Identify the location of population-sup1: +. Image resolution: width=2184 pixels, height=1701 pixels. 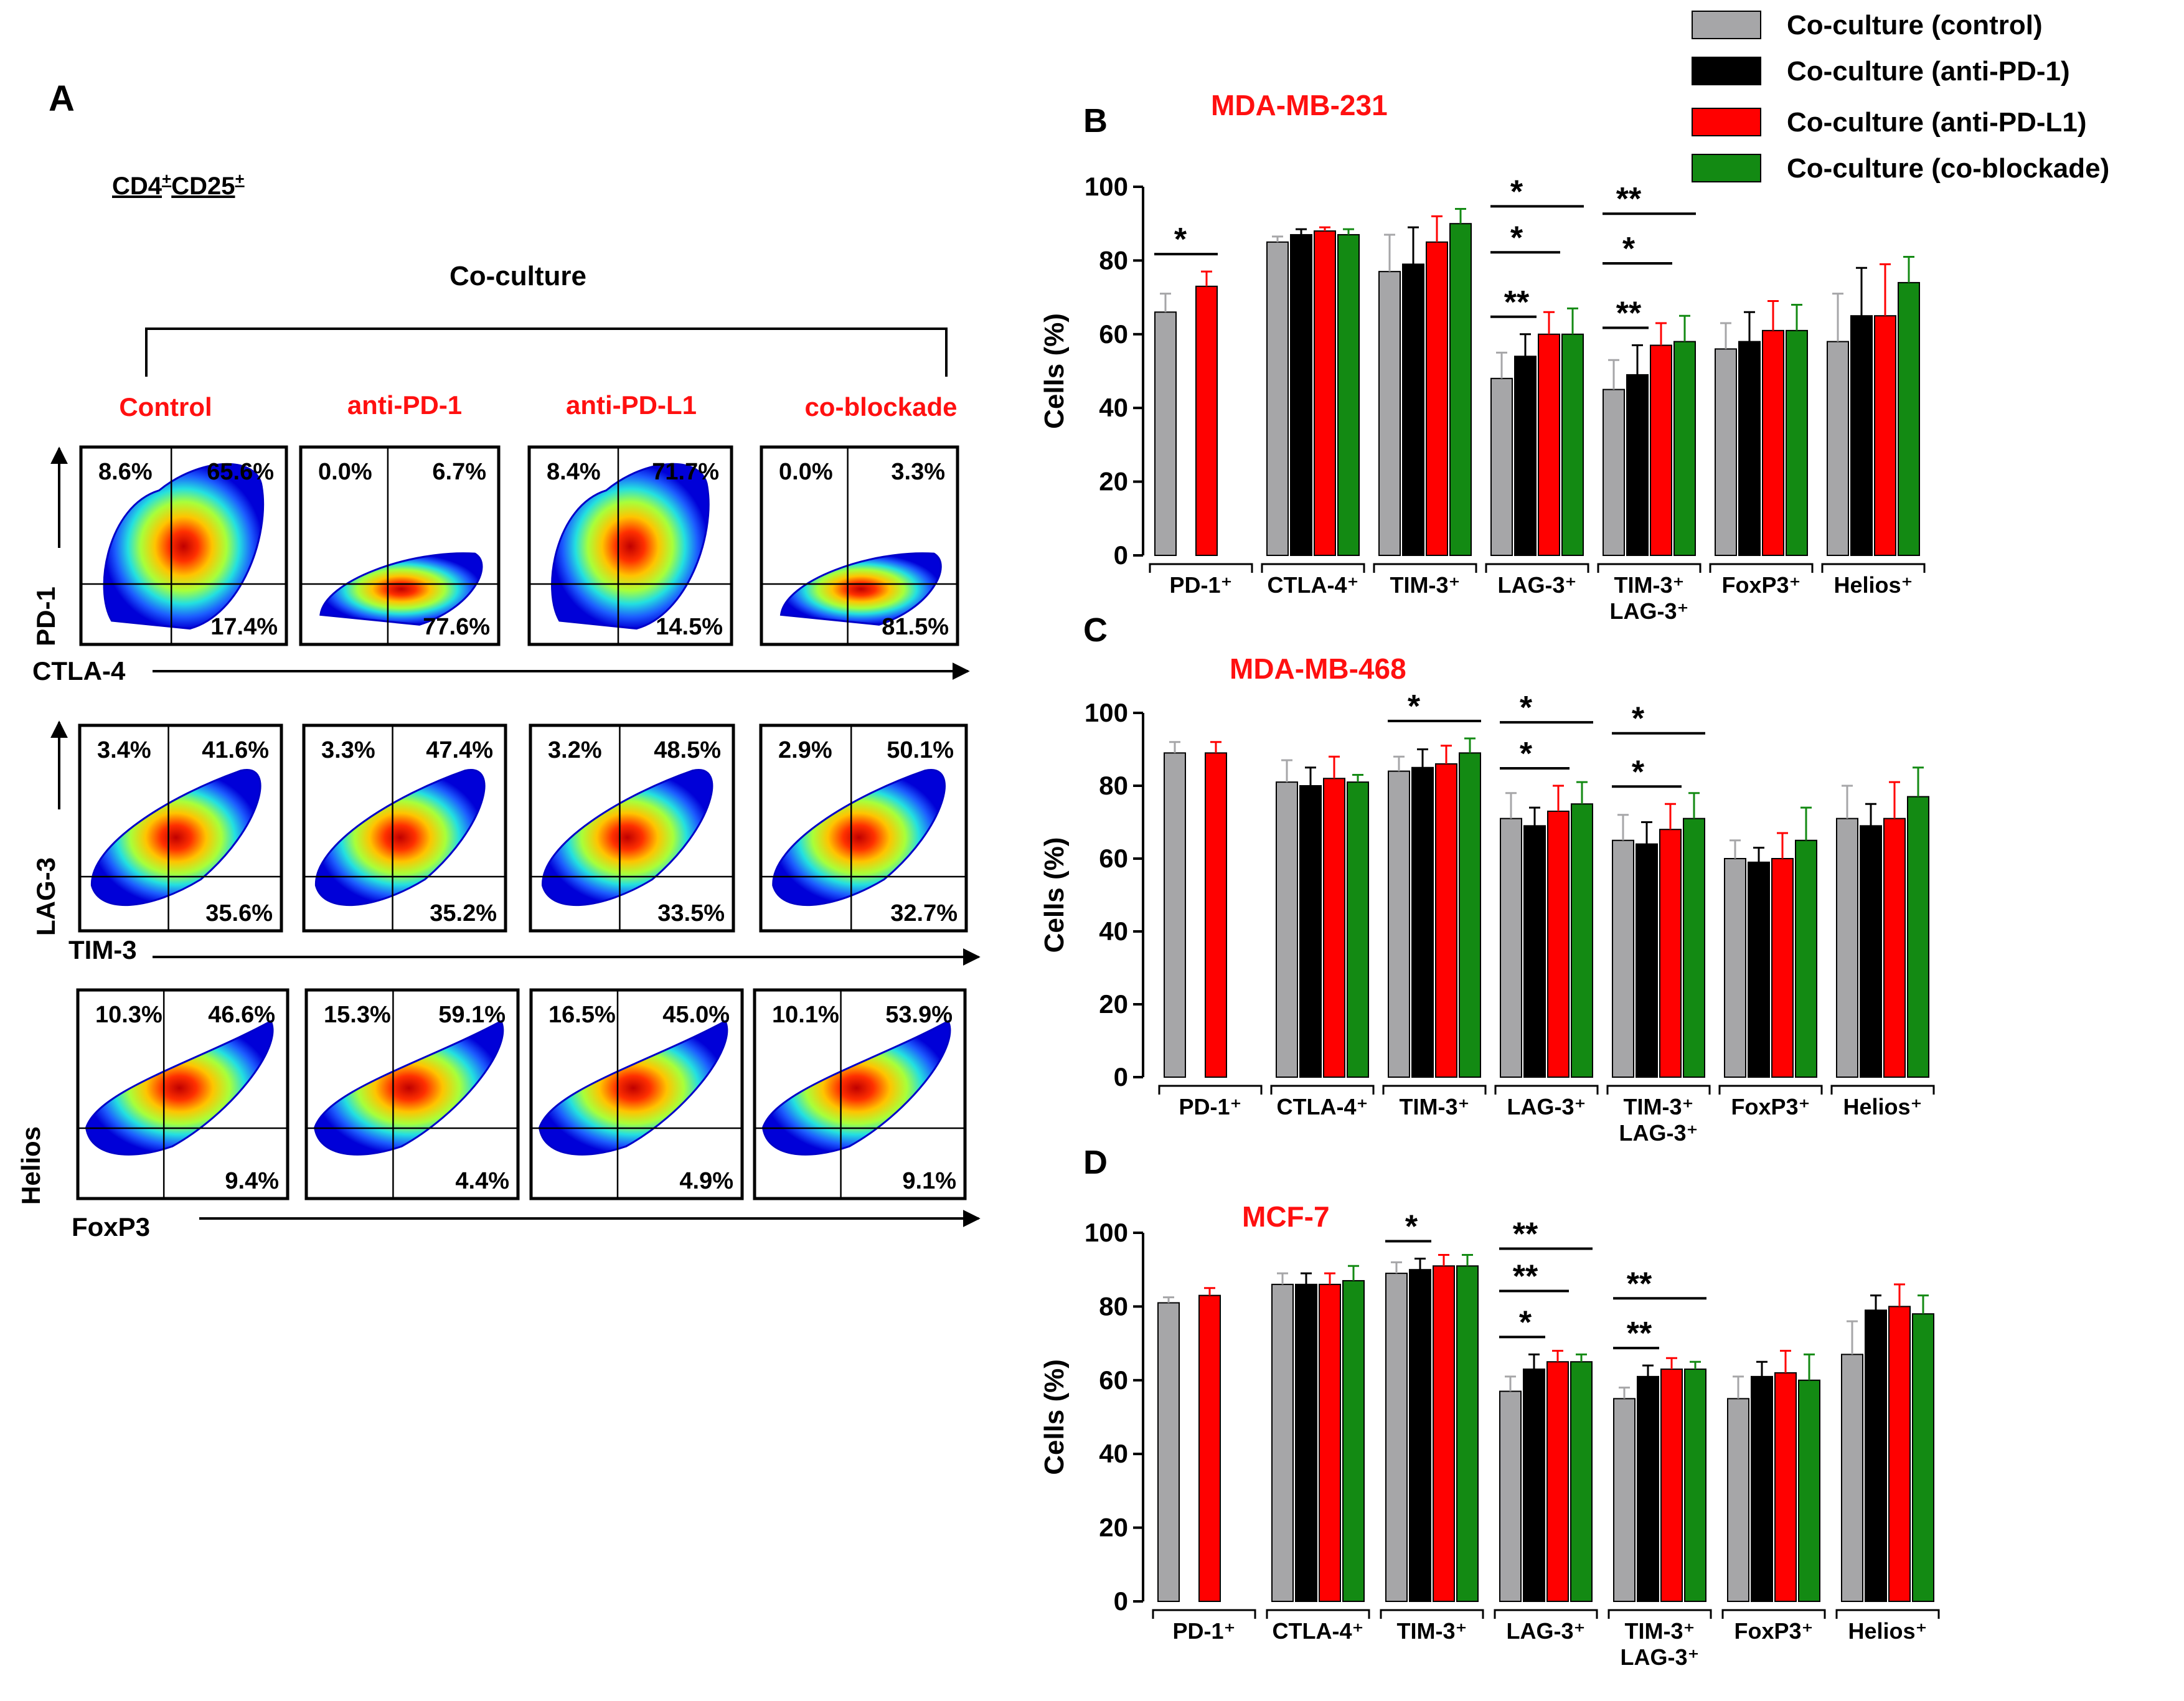
(167, 178).